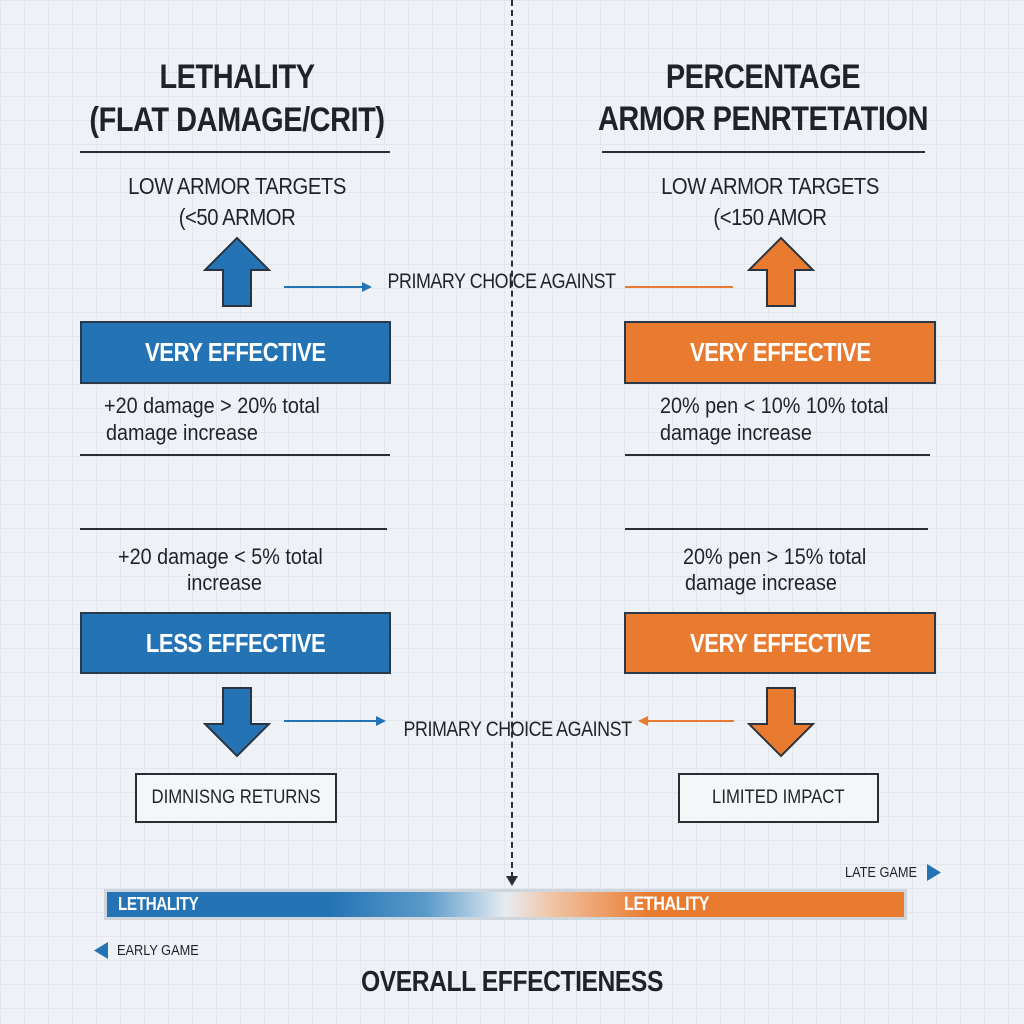 The image size is (1024, 1024). I want to click on right-bottom-desc-line1: 20% pen > 15% total, so click(775, 556).